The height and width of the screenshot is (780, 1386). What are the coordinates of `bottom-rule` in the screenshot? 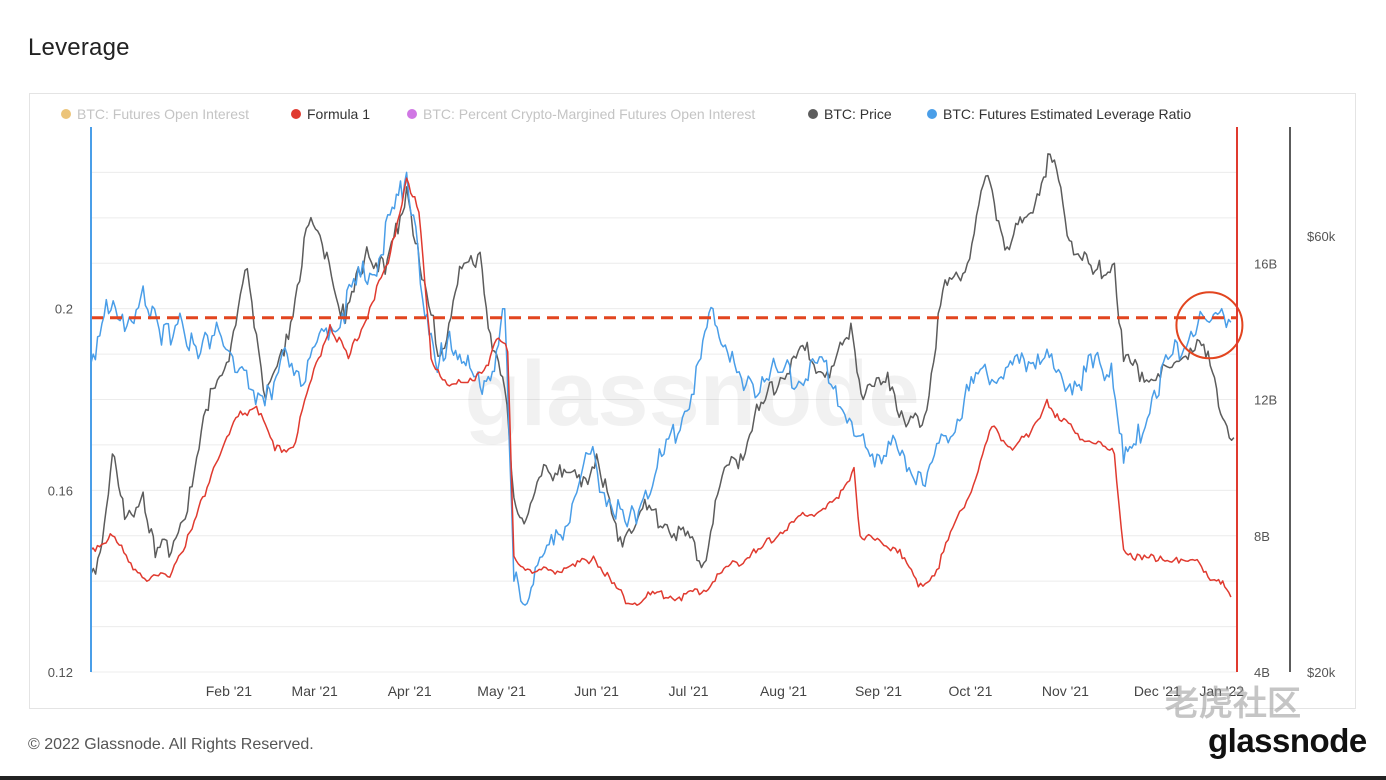 It's located at (693, 778).